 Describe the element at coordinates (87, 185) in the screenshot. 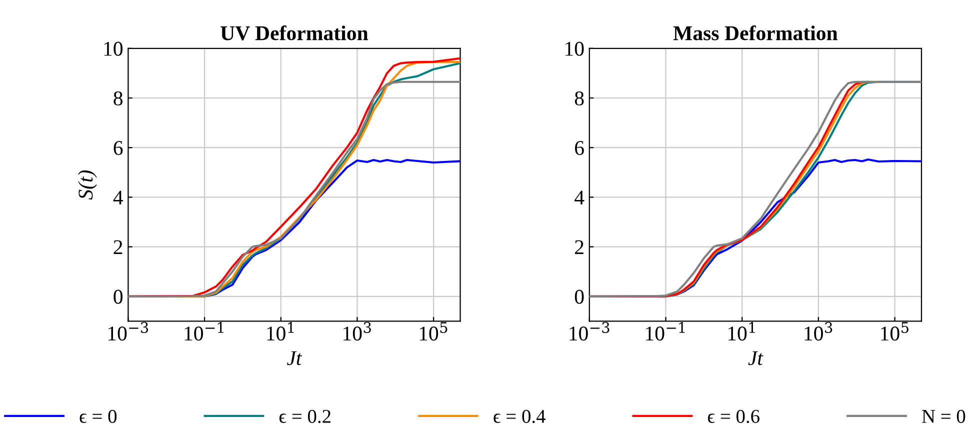

I see `y-axis-title: S(t)` at that location.